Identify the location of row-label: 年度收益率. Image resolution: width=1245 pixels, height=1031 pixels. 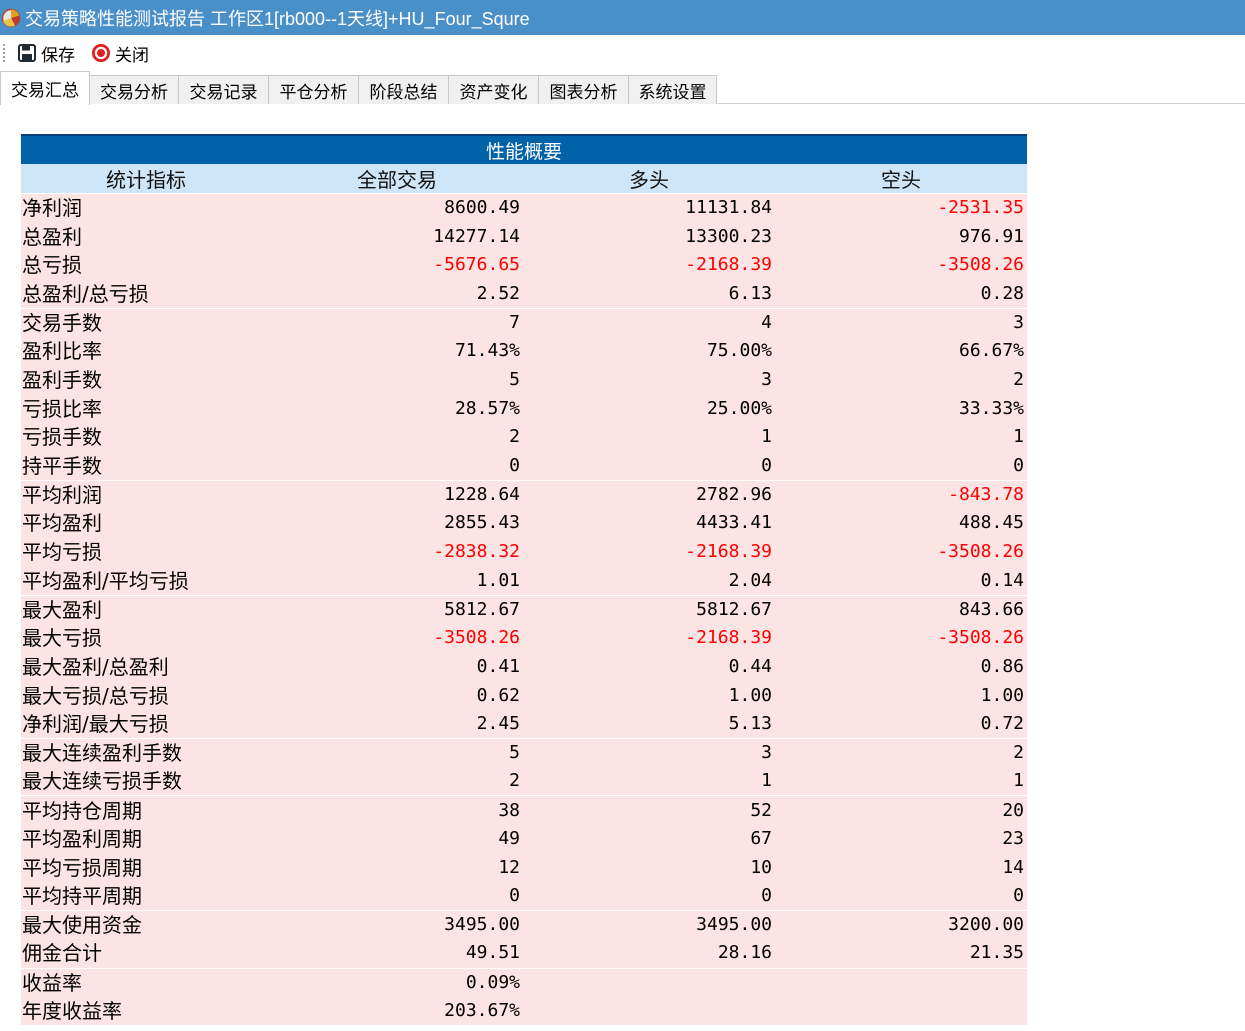
(146, 1011).